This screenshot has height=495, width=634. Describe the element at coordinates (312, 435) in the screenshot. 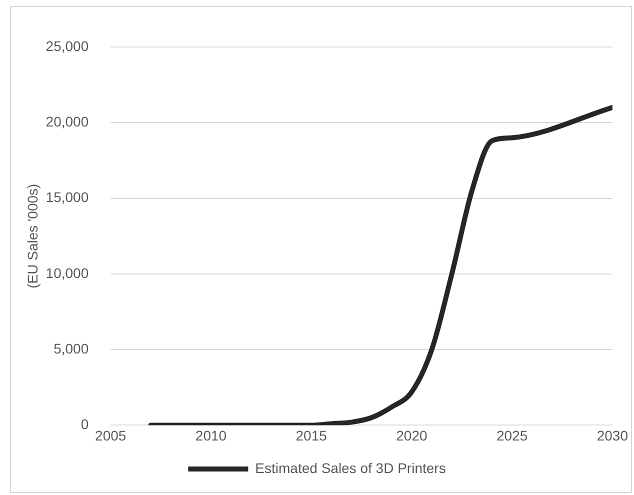

I see `x-tick-label: 2015` at that location.